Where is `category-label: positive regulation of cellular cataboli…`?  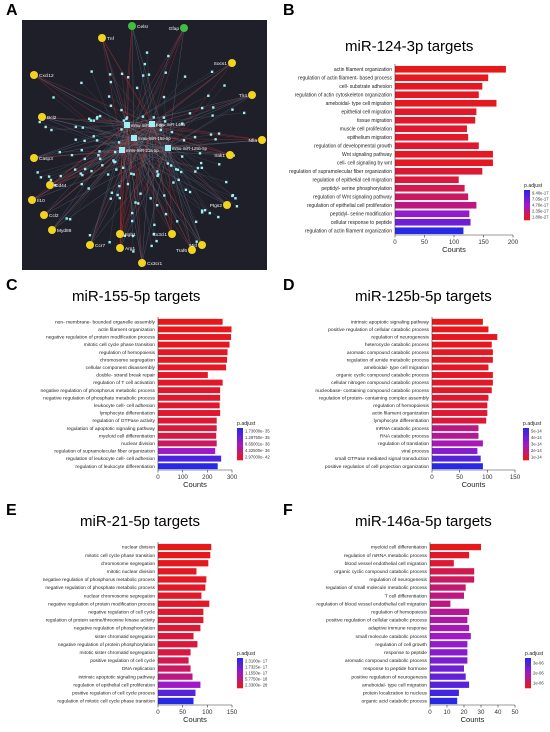 category-label: positive regulation of cellular cataboli… is located at coordinates (378, 330).